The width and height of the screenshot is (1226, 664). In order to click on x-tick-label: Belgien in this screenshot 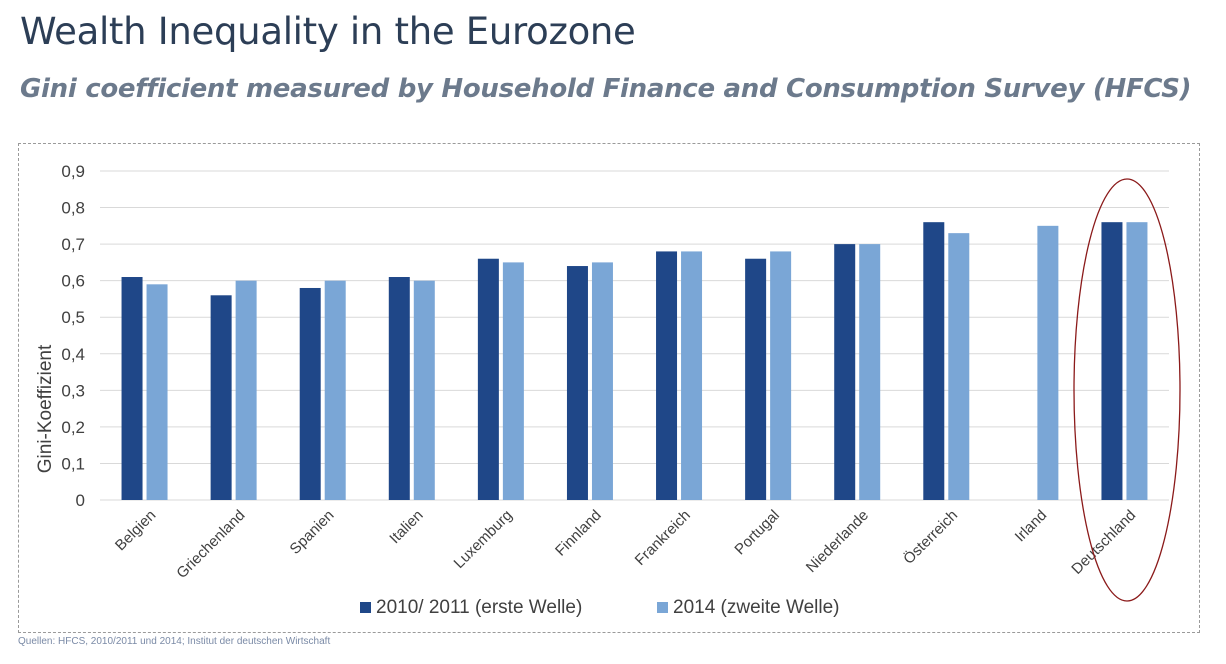, I will do `click(135, 530)`.